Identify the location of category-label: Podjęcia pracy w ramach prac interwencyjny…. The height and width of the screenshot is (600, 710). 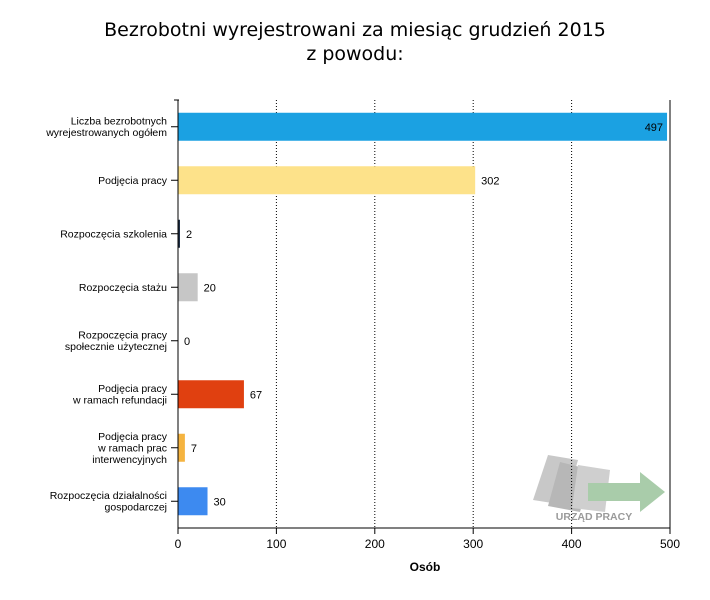
(129, 448).